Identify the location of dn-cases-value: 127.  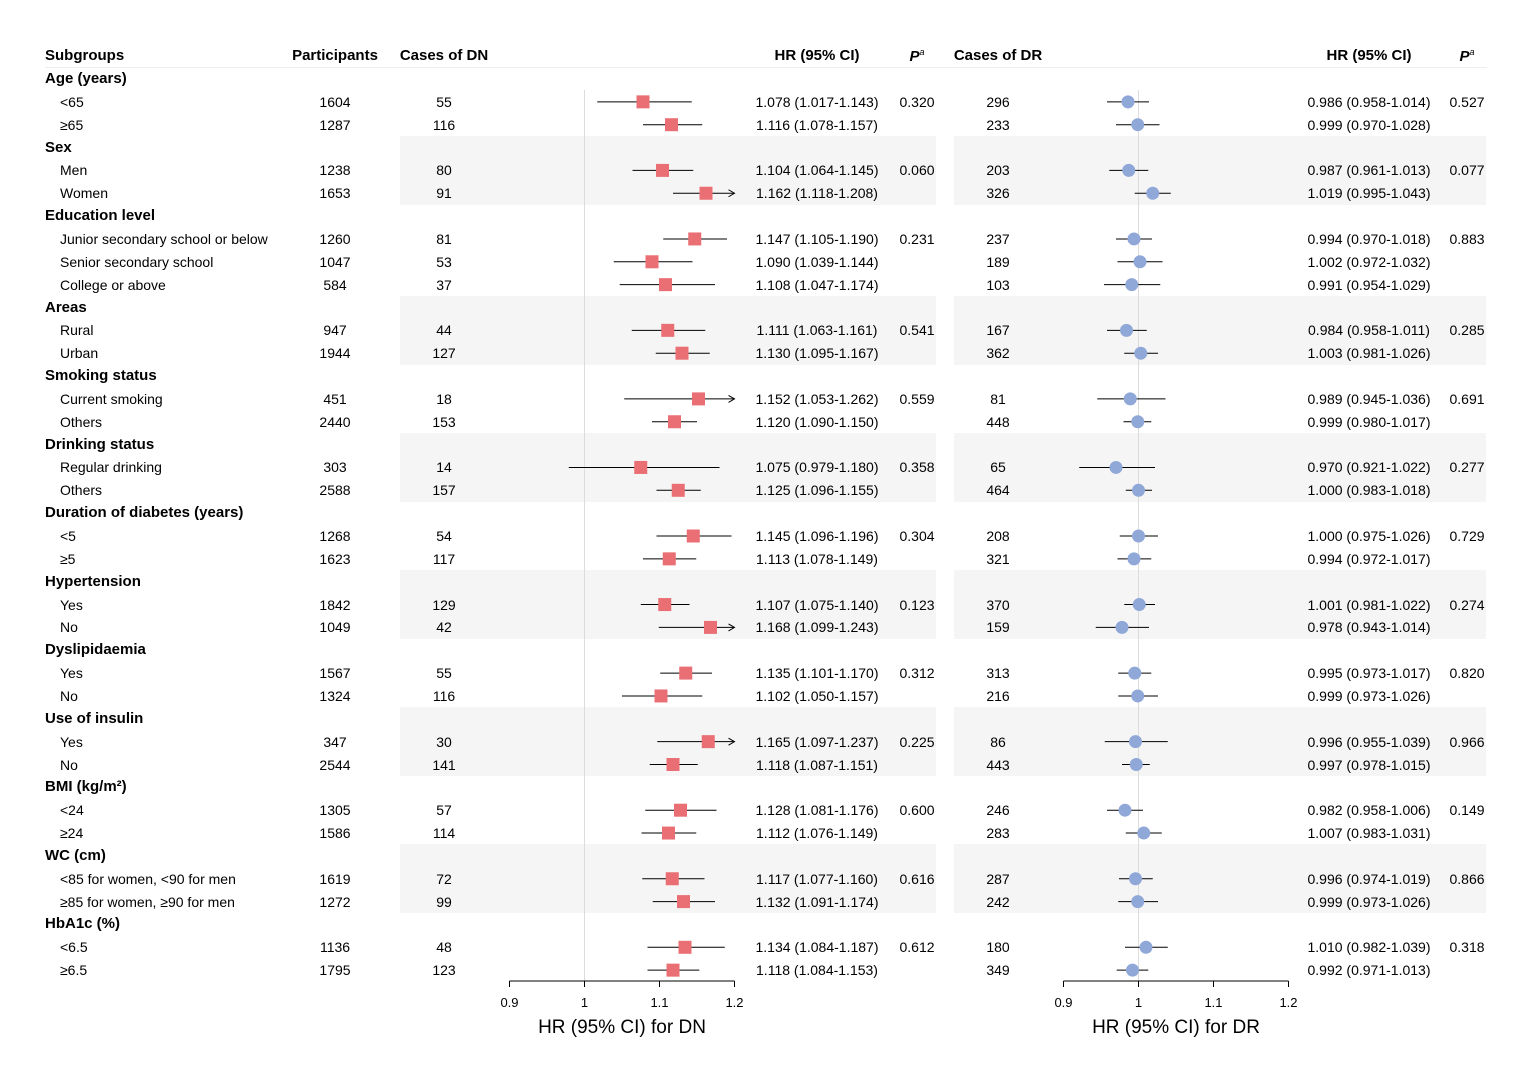
(444, 353).